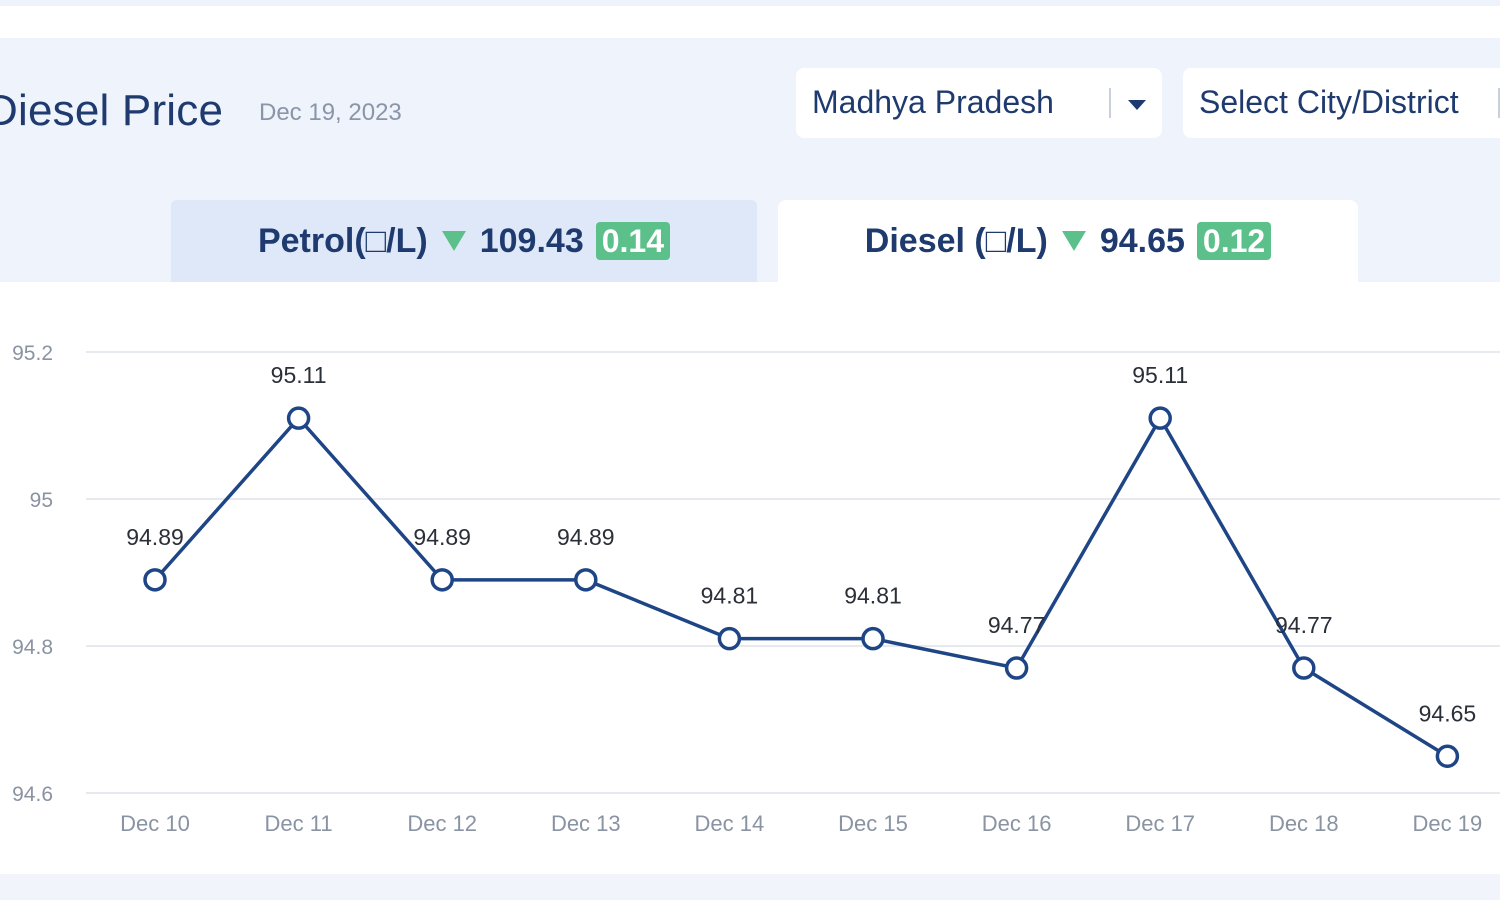 The image size is (1500, 900). I want to click on tab-diesel-price: 94.65, so click(1142, 240).